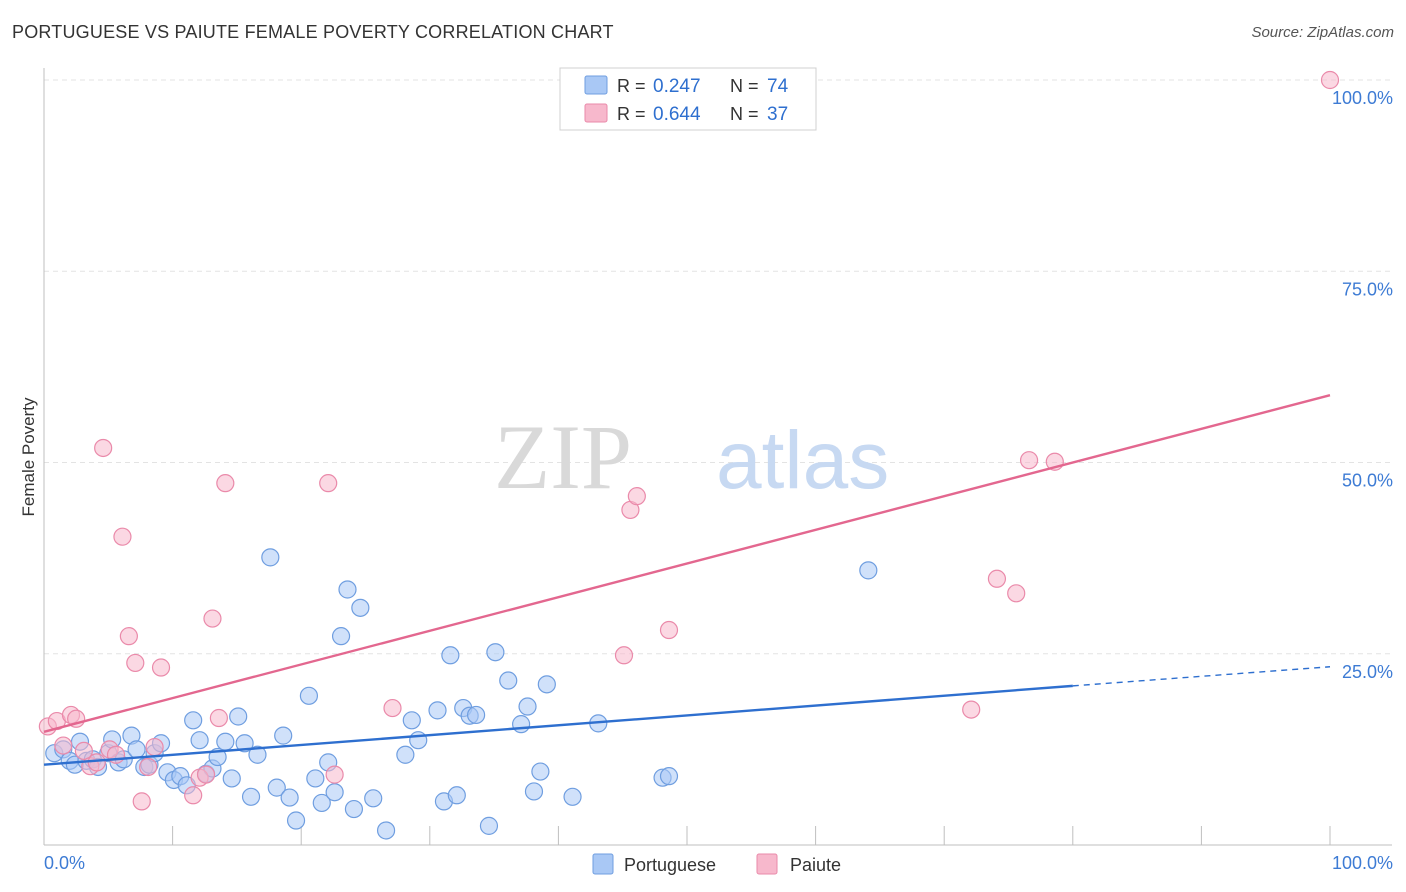 The height and width of the screenshot is (892, 1406). What do you see at coordinates (1367, 672) in the screenshot?
I see `y-tick-label-0: 25.0%` at bounding box center [1367, 672].